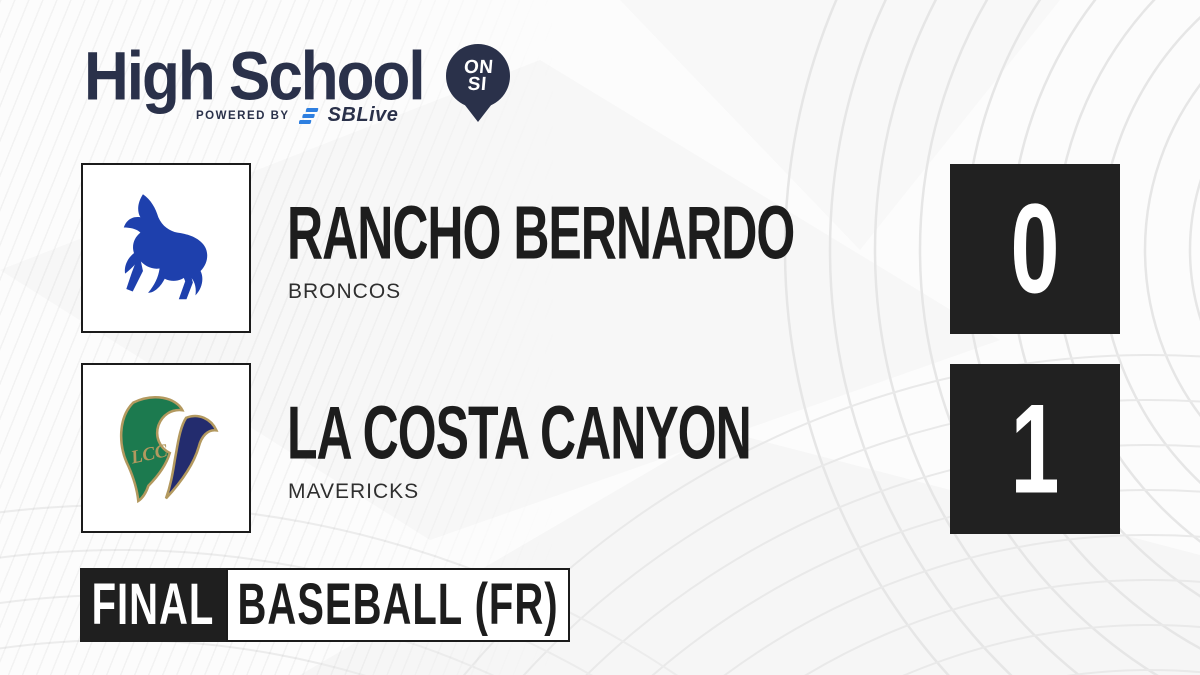 The image size is (1200, 675). What do you see at coordinates (308, 115) in the screenshot?
I see `sblive-bolt-icon` at bounding box center [308, 115].